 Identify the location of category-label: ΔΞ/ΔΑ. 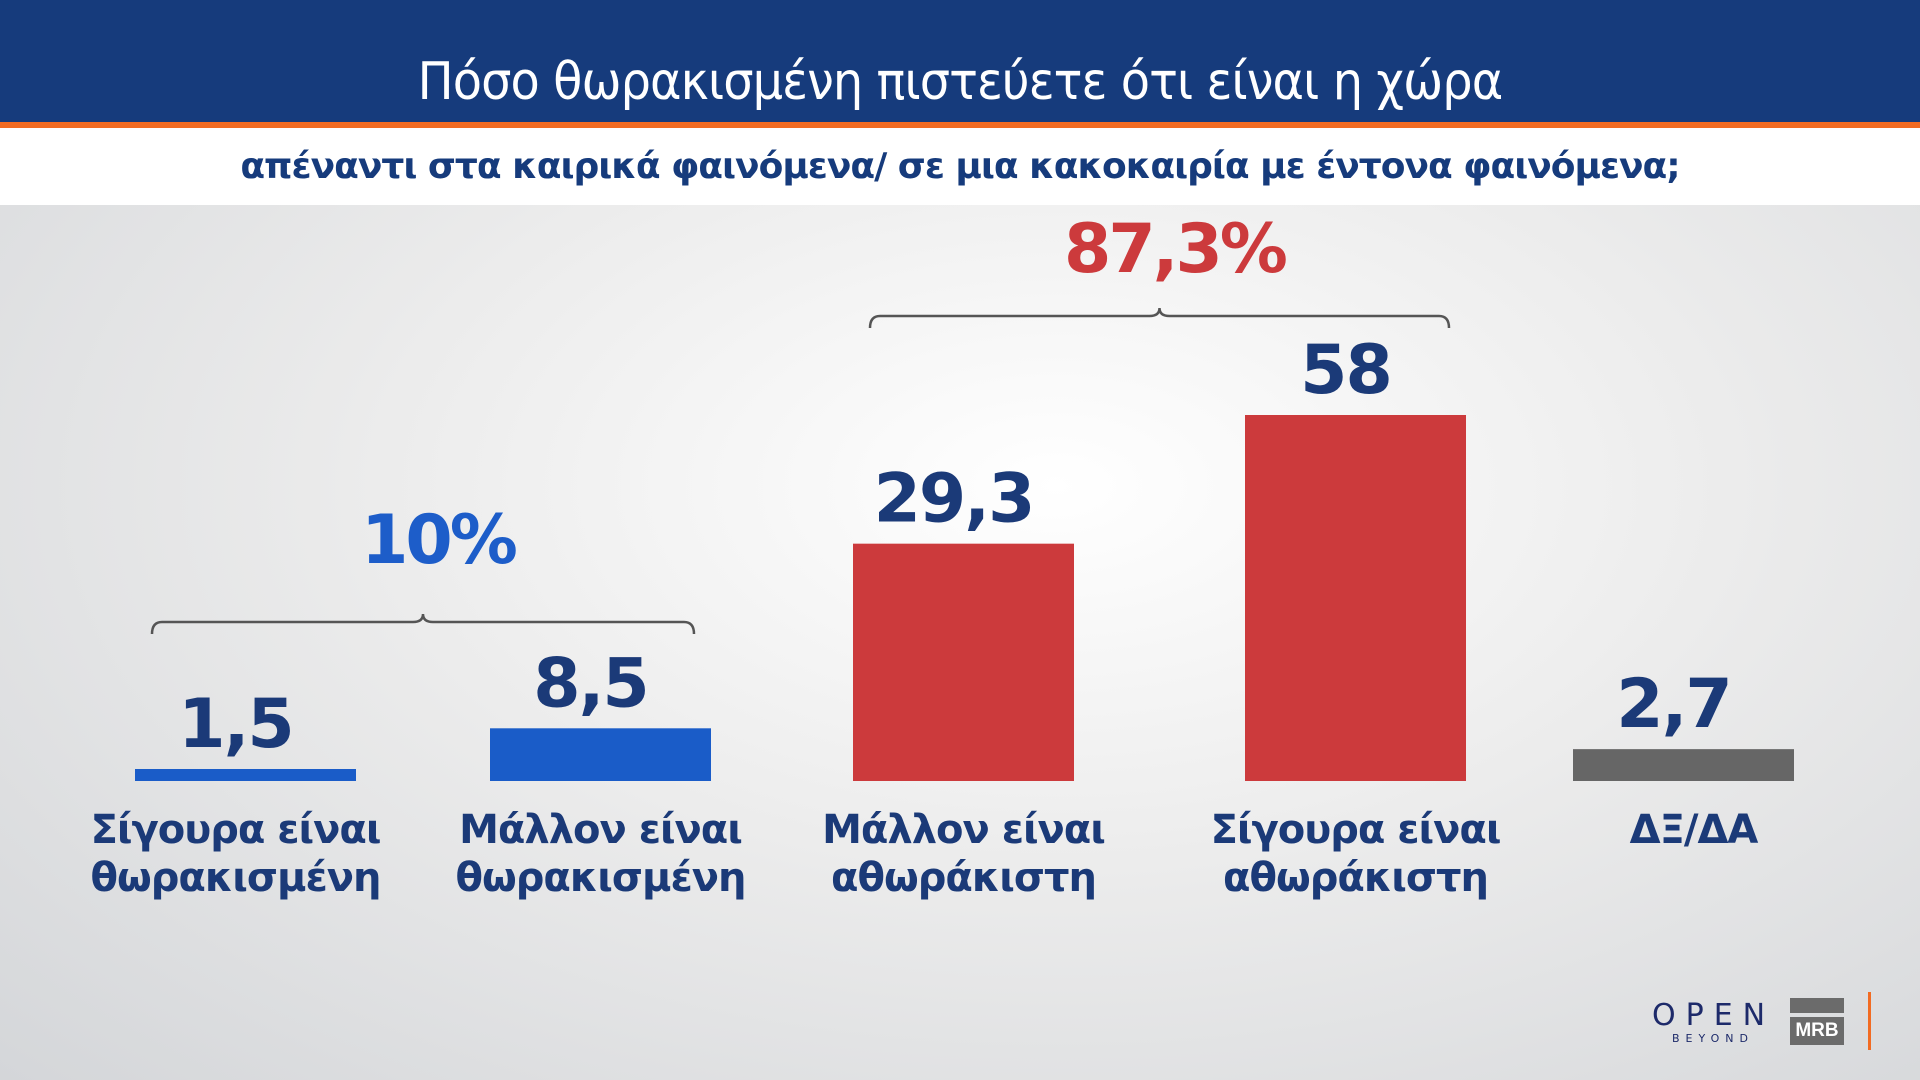
(1694, 830).